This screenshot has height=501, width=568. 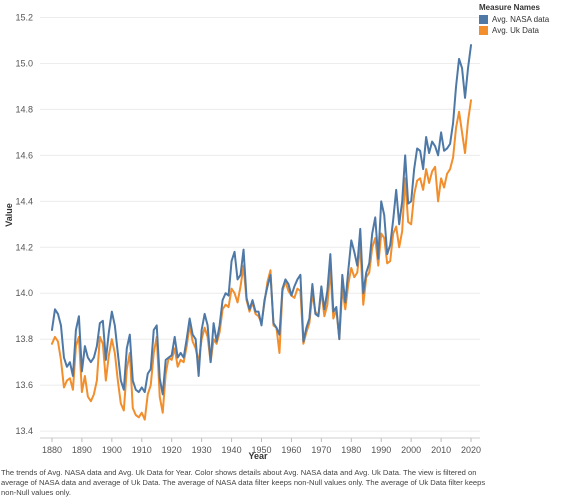 I want to click on x-tick-label: 1940, so click(x=232, y=450).